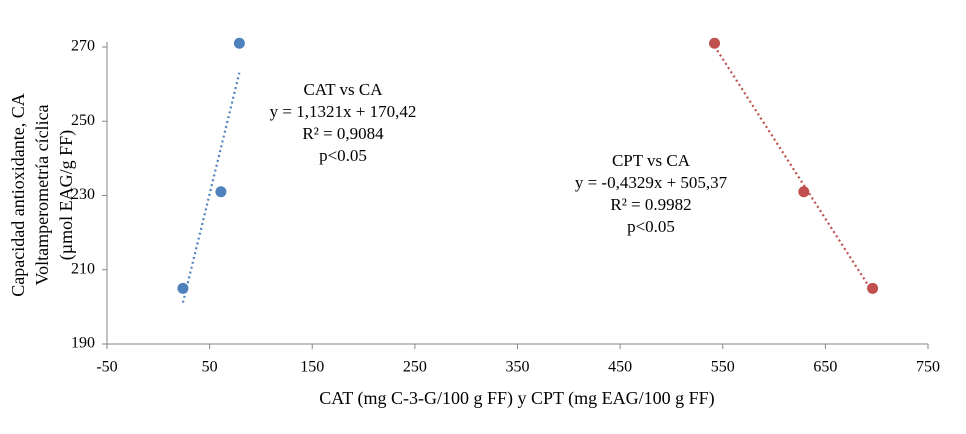  What do you see at coordinates (343, 111) in the screenshot?
I see `annotation: y = 1,1321x + 170,42` at bounding box center [343, 111].